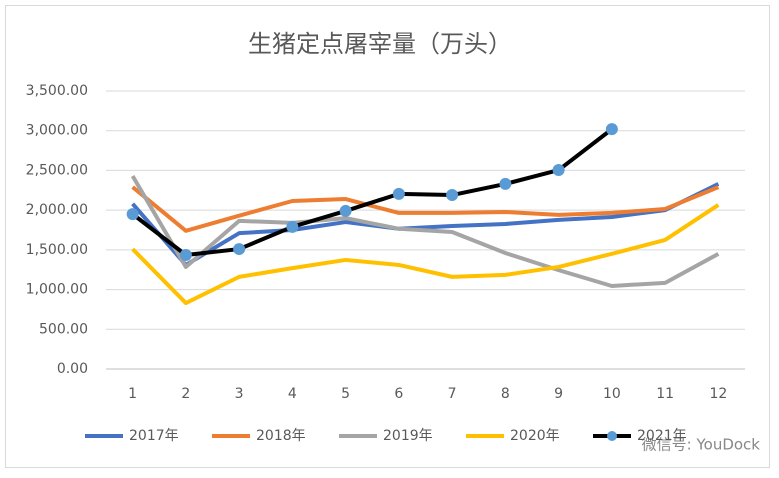  I want to click on legend-label: 2019年, so click(408, 436).